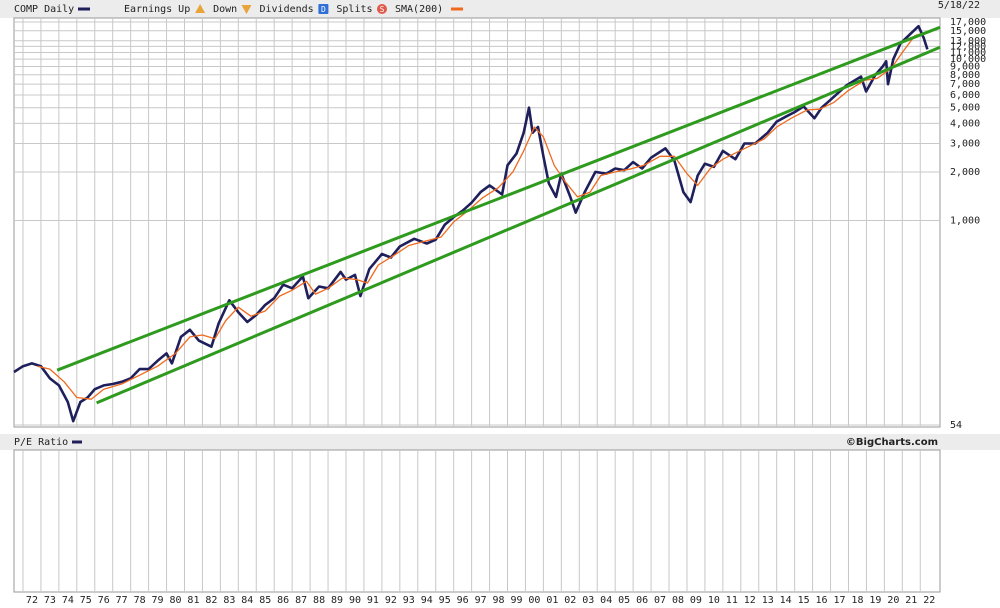 The image size is (1000, 608). What do you see at coordinates (301, 600) in the screenshot?
I see `x-tick-label: 87` at bounding box center [301, 600].